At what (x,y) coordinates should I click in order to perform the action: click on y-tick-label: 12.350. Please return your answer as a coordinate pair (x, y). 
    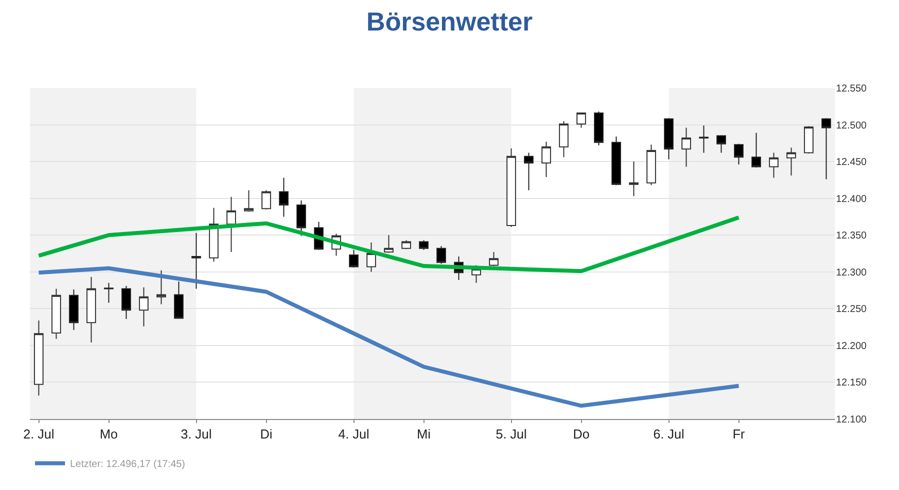
    Looking at the image, I should click on (852, 236).